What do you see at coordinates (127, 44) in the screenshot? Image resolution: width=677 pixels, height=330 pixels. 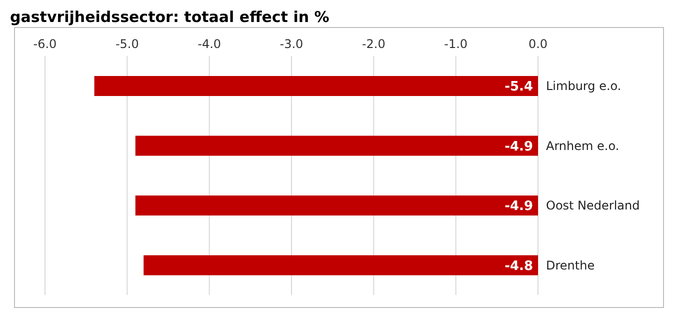 I see `x-tick-label: -5.0` at bounding box center [127, 44].